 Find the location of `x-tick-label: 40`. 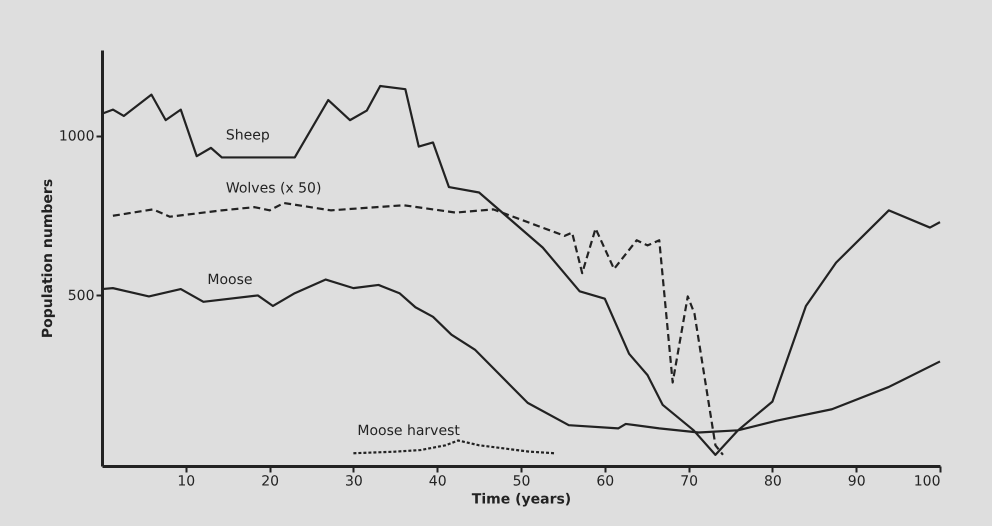

x-tick-label: 40 is located at coordinates (437, 482).